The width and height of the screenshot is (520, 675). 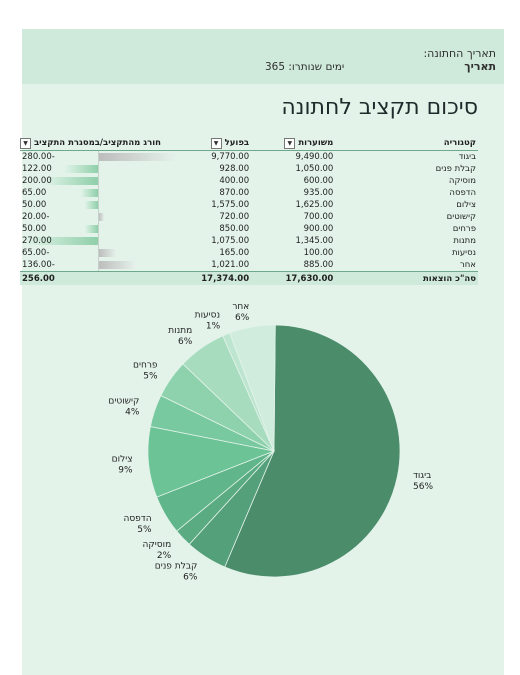 I want to click on category-cell: קישוטים, so click(x=461, y=217).